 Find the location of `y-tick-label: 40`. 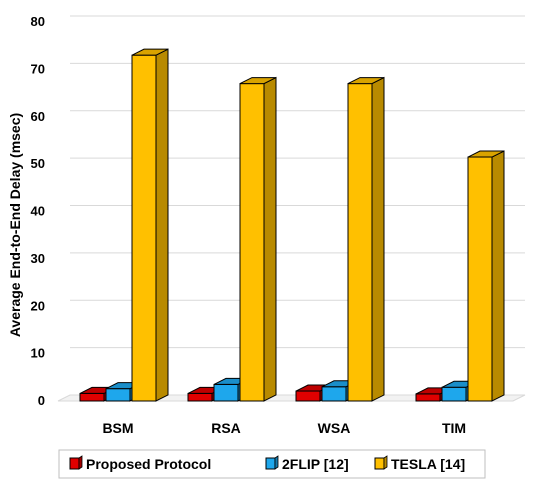

y-tick-label: 40 is located at coordinates (38, 211).